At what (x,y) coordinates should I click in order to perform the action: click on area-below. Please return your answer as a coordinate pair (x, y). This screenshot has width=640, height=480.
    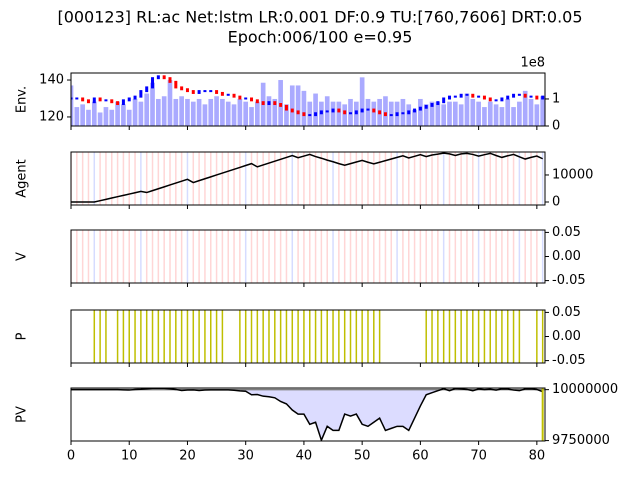
    Looking at the image, I should click on (307, 415).